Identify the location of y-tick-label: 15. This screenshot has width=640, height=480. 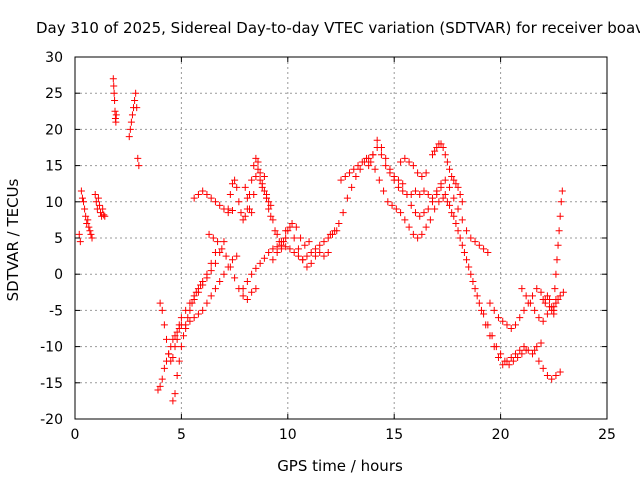
(54, 167).